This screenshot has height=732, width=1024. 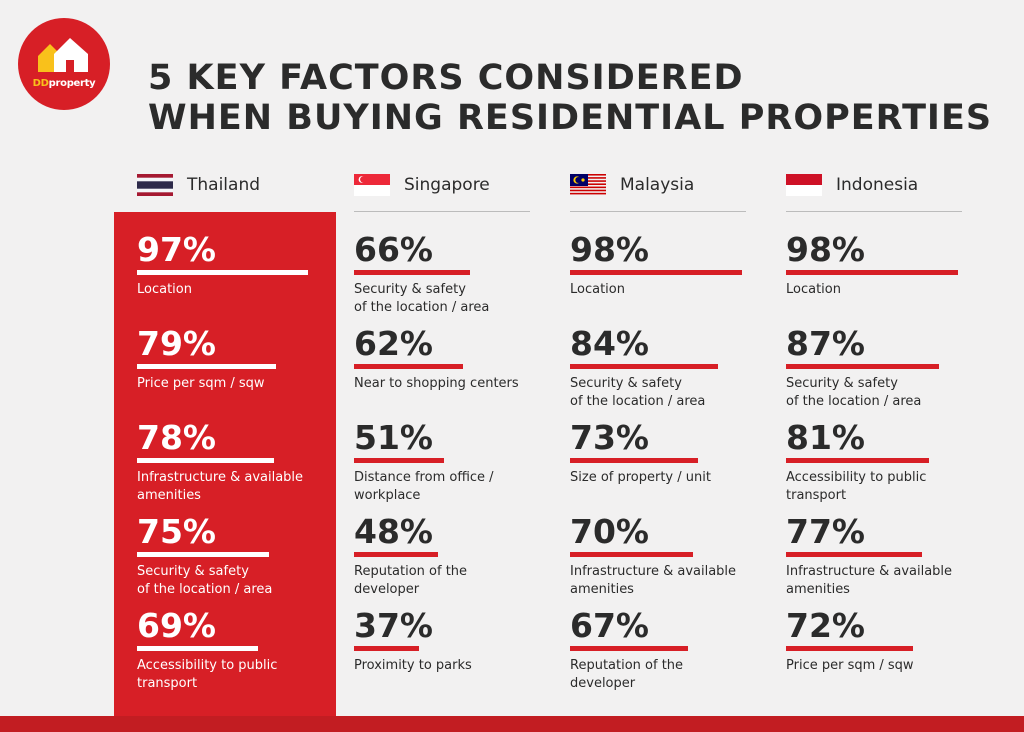 What do you see at coordinates (446, 78) in the screenshot?
I see `title-line-1: 5 KEY FACTORS CONSIDERED` at bounding box center [446, 78].